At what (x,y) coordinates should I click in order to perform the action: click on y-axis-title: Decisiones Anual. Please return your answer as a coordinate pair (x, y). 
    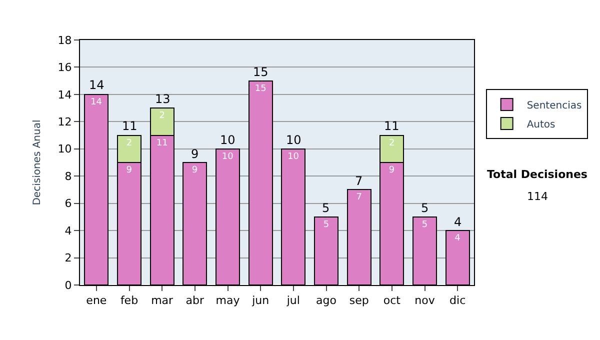
    Looking at the image, I should click on (37, 163).